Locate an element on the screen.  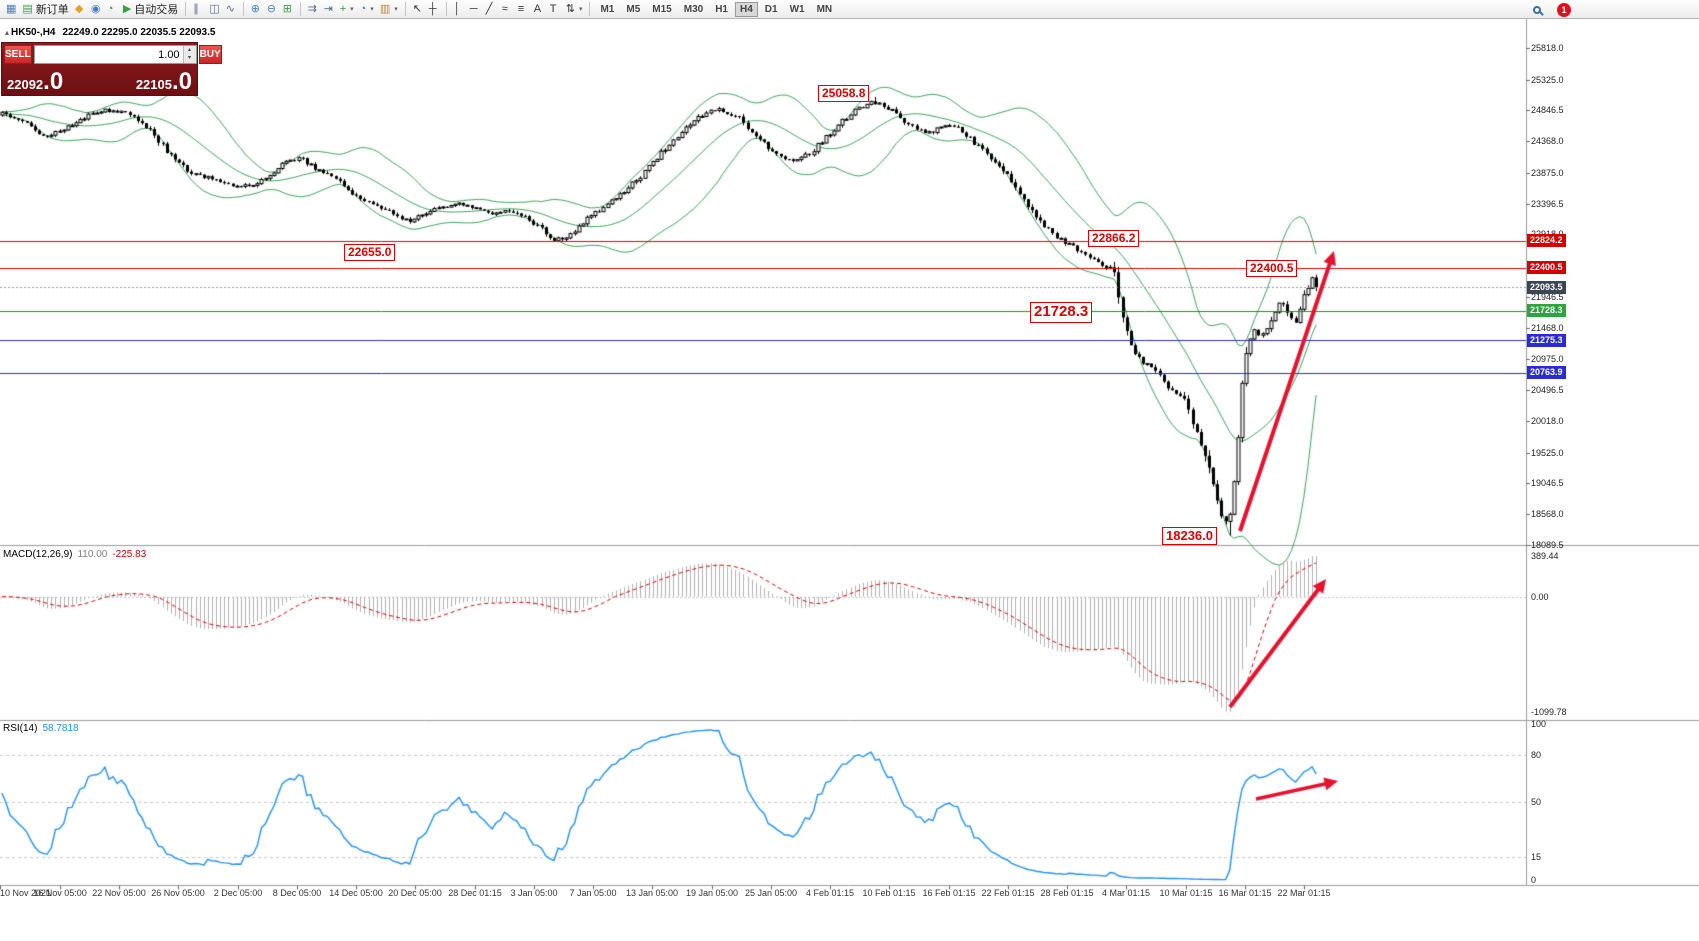
rsi-name: RSI(14) is located at coordinates (20, 728).